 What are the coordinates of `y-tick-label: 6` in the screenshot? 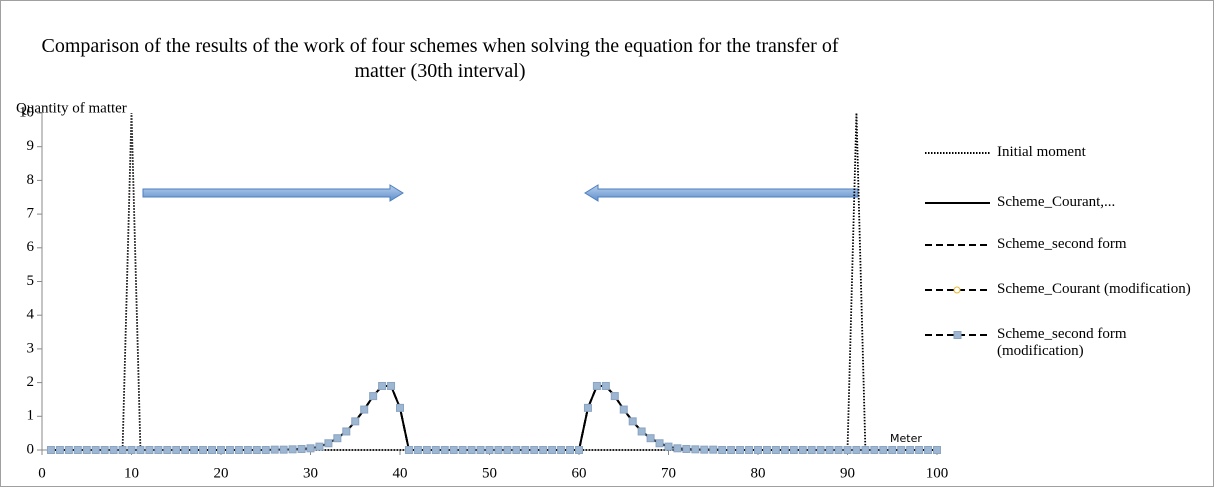 It's located at (31, 247).